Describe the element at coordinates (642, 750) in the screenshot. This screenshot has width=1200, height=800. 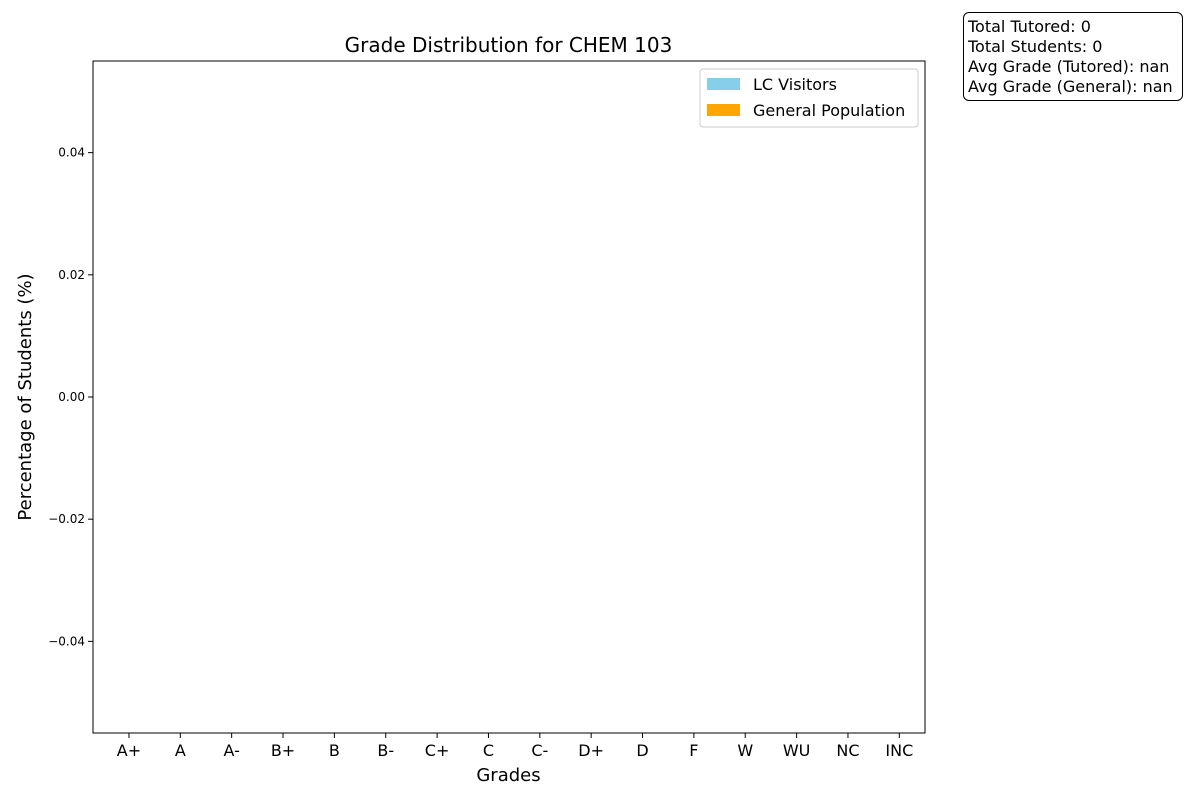
I see `x-tick-label: D` at that location.